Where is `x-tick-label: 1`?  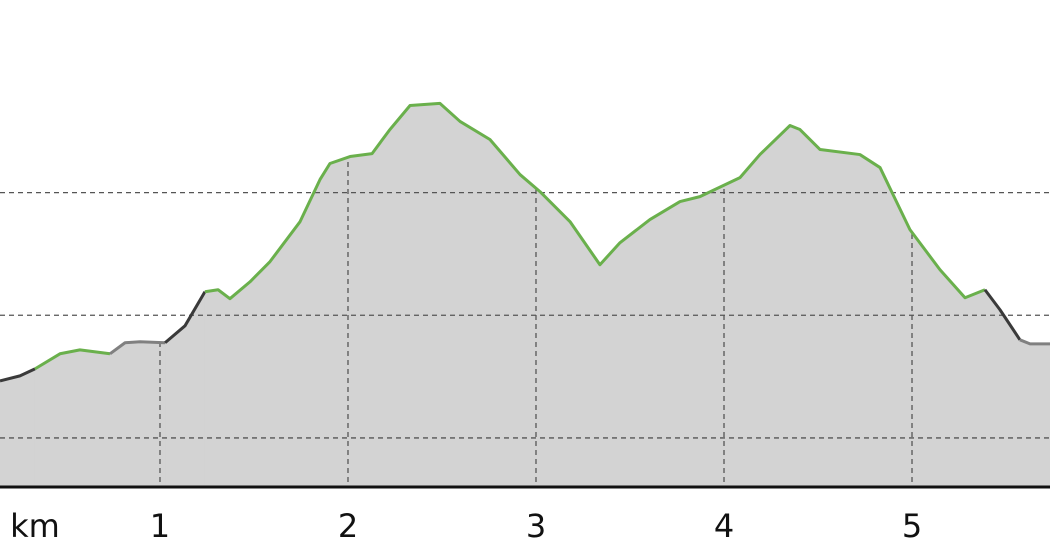
x-tick-label: 1 is located at coordinates (160, 526).